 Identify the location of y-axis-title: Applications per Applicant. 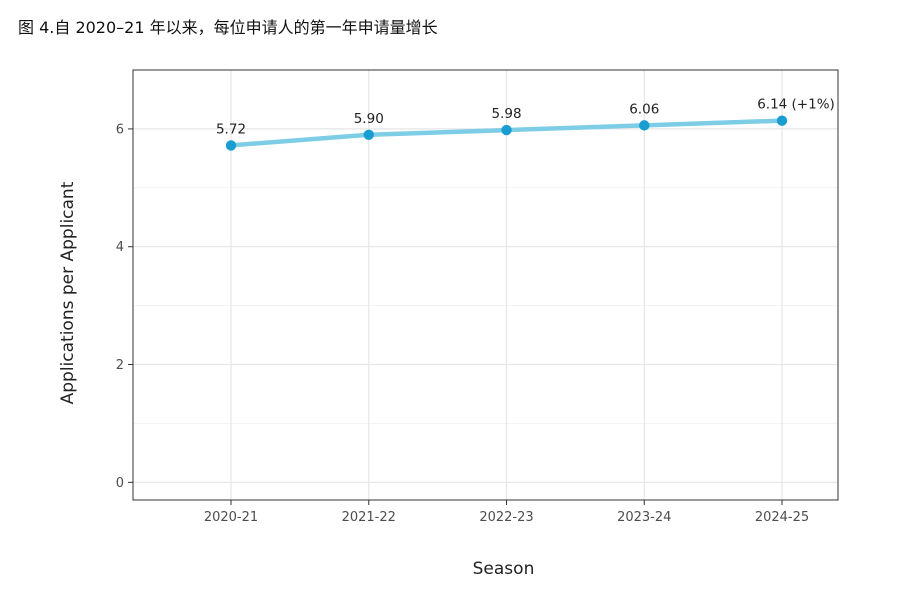
(68, 292).